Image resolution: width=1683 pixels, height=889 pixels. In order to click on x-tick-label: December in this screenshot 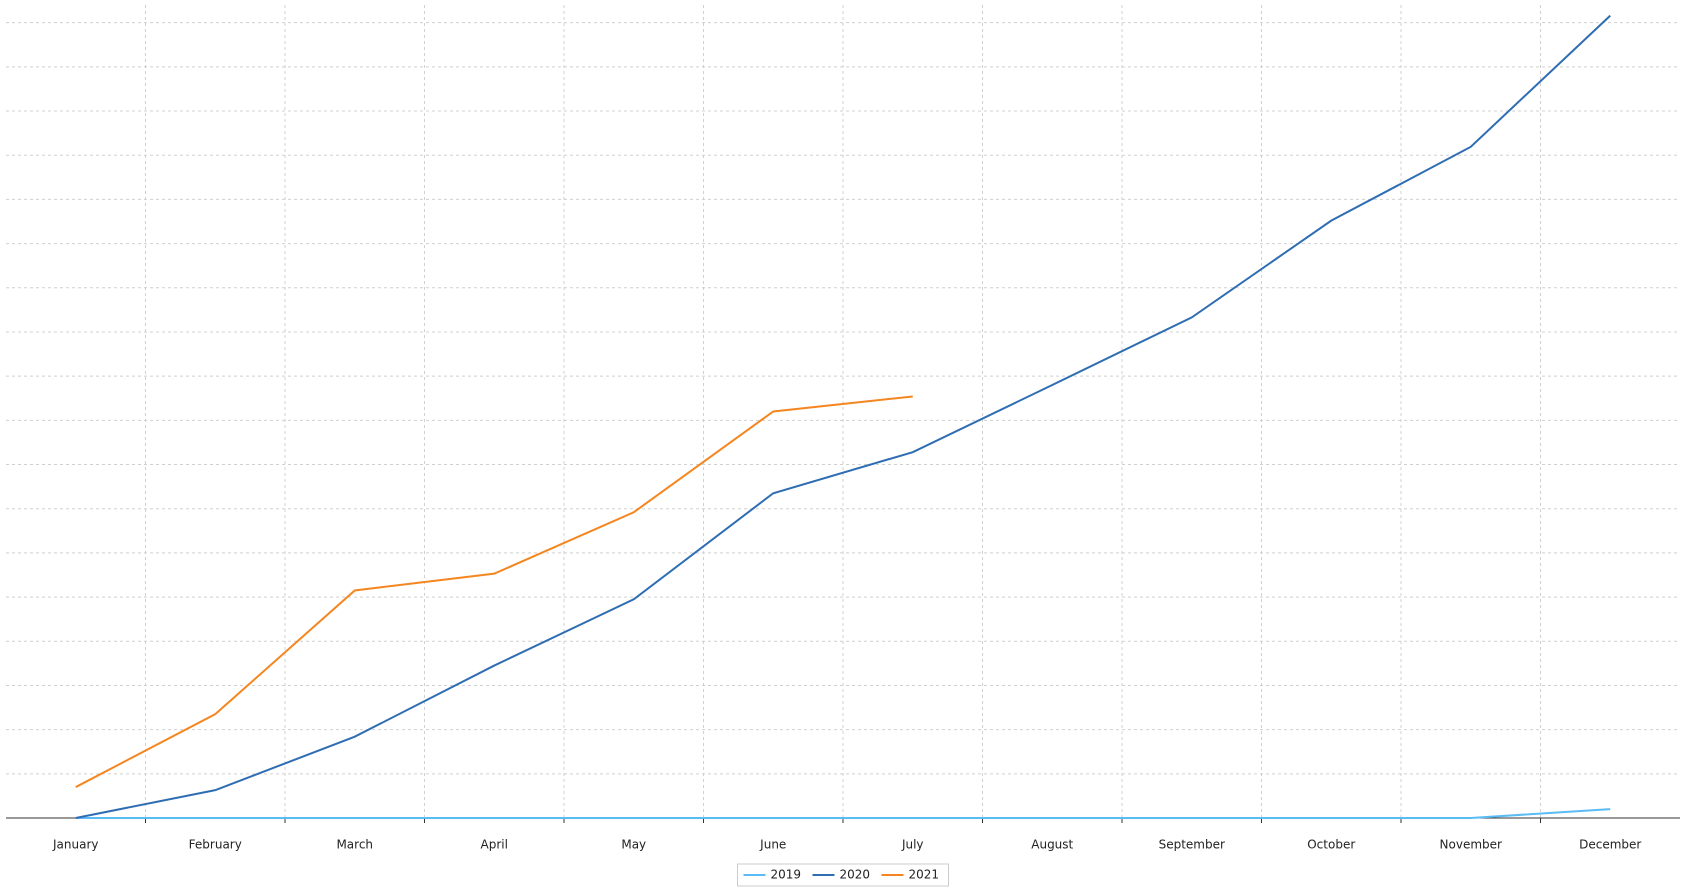, I will do `click(1610, 845)`.